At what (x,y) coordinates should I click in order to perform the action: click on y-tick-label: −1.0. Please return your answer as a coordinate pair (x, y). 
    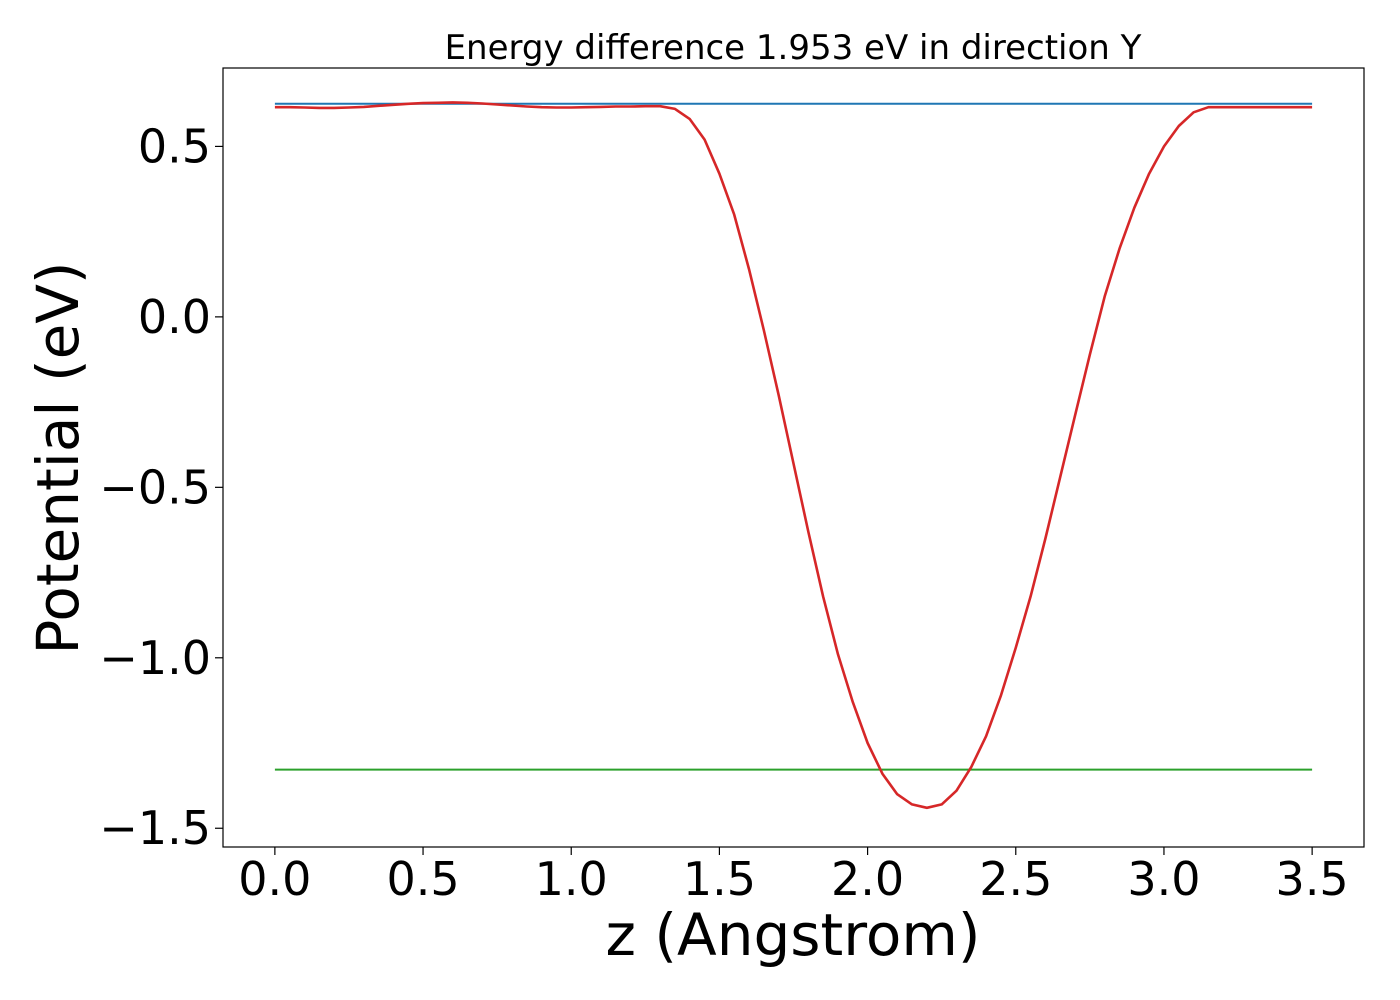
    Looking at the image, I should click on (155, 658).